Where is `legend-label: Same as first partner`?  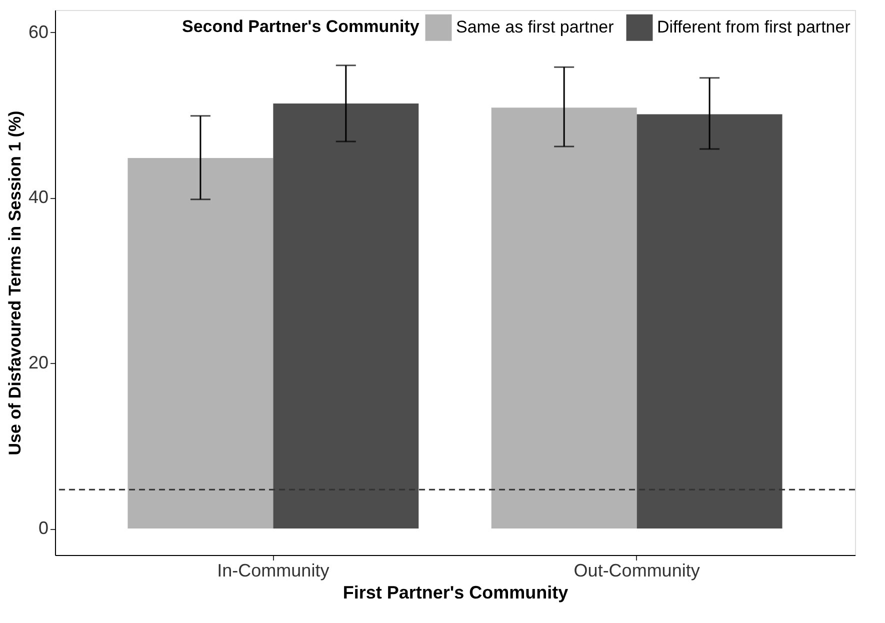
legend-label: Same as first partner is located at coordinates (535, 27).